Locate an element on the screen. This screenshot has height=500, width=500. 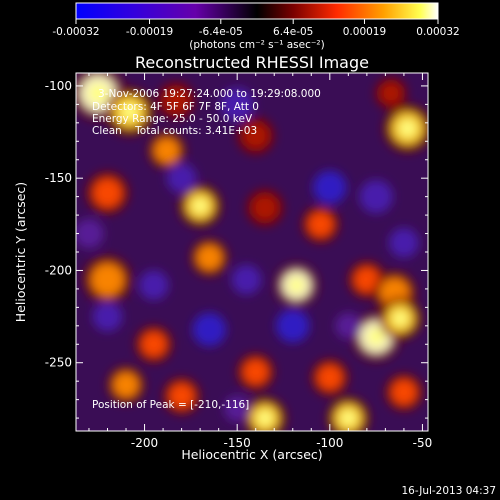
y-tick-label: -250 is located at coordinates (58, 363).